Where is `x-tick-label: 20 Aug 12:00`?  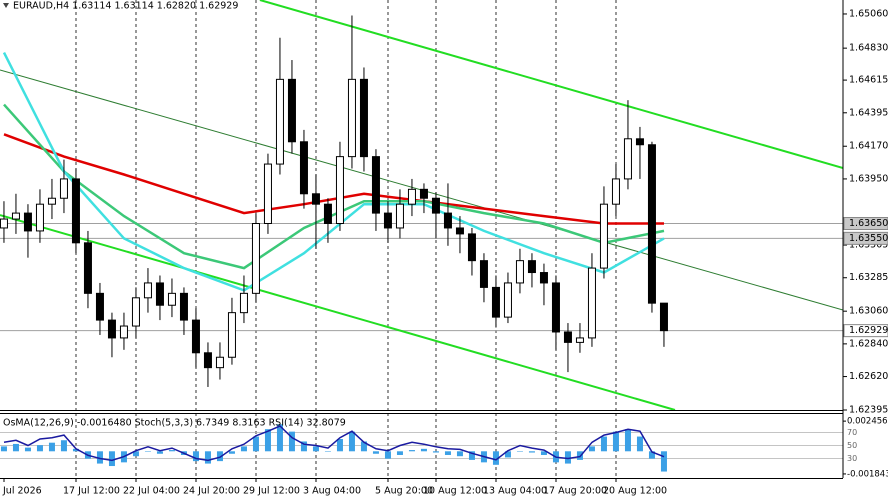 x-tick-label: 20 Aug 12:00 is located at coordinates (635, 491).